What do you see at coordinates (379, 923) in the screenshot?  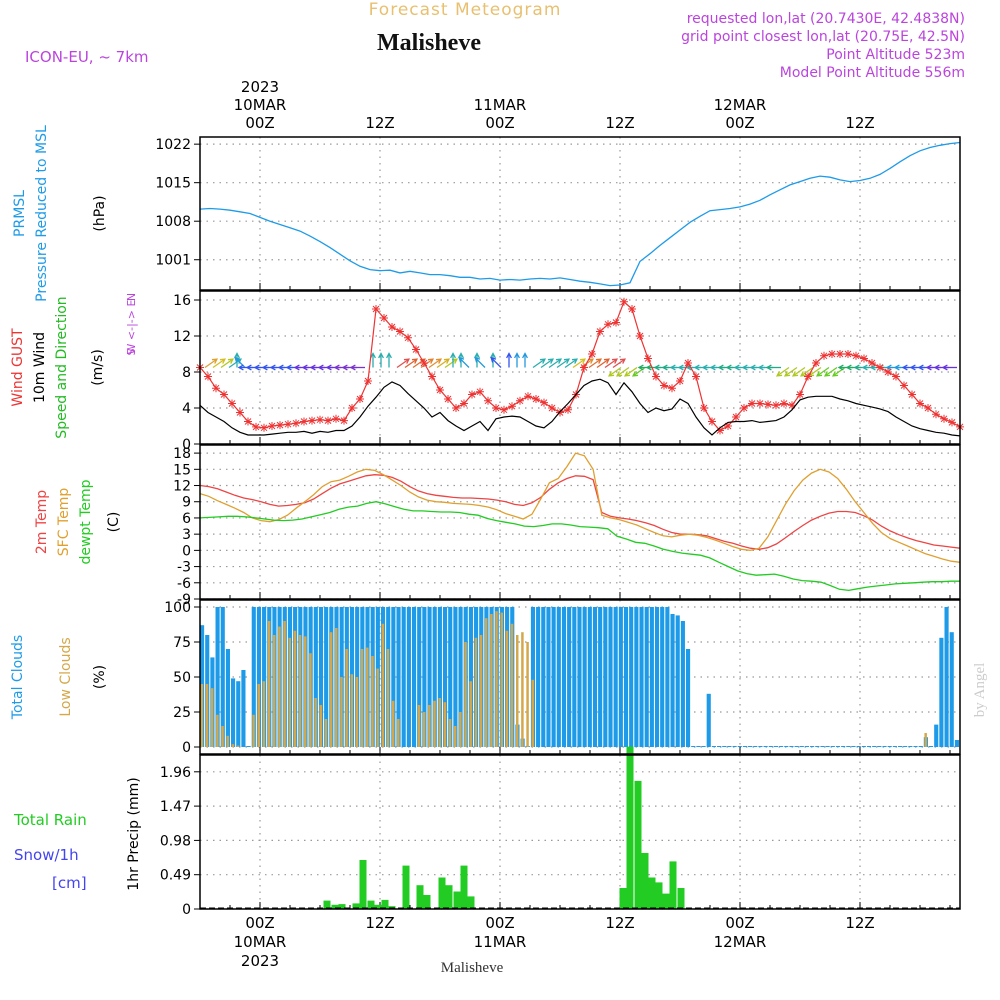 I see `bottom-time-label: 12Z` at bounding box center [379, 923].